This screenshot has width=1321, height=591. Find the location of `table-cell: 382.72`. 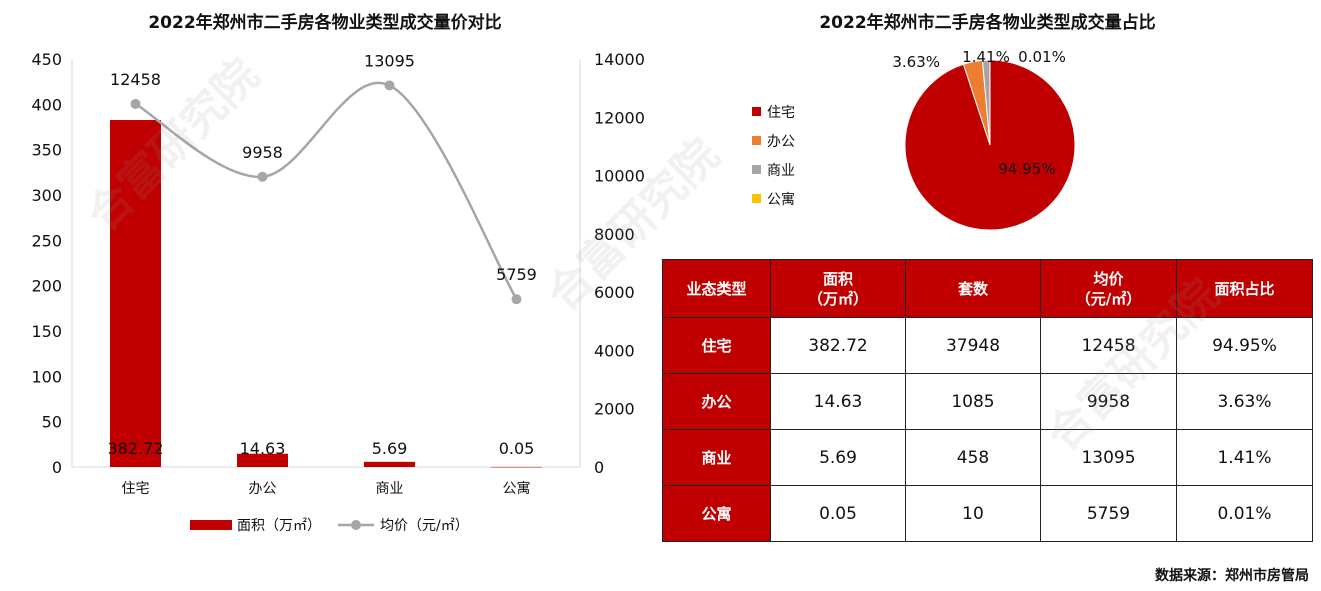

table-cell: 382.72 is located at coordinates (838, 345).